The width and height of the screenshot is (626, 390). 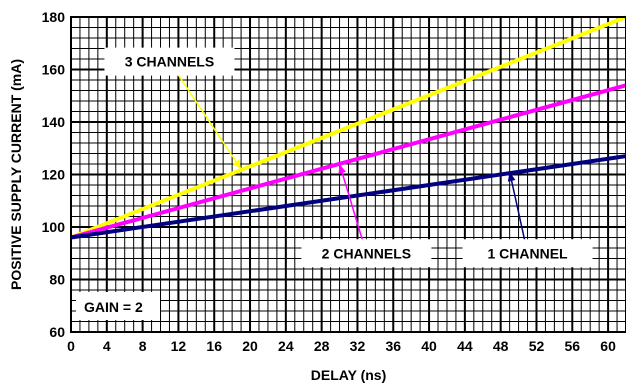 What do you see at coordinates (393, 346) in the screenshot?
I see `x-tick-label: 36` at bounding box center [393, 346].